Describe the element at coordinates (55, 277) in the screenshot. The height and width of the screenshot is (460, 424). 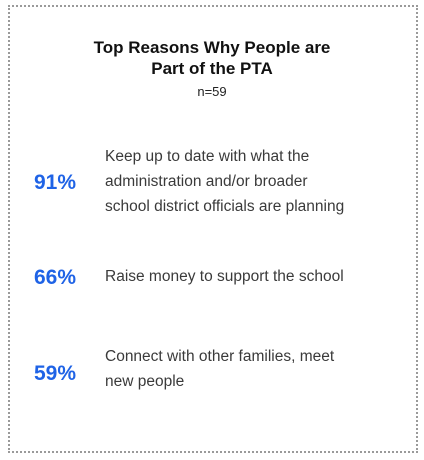
I see `item-percent: 66%` at that location.